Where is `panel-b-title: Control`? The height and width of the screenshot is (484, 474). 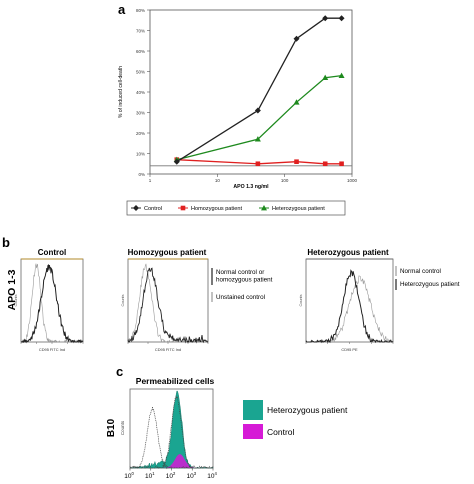
panel-b-title: Control is located at coordinates (52, 252).